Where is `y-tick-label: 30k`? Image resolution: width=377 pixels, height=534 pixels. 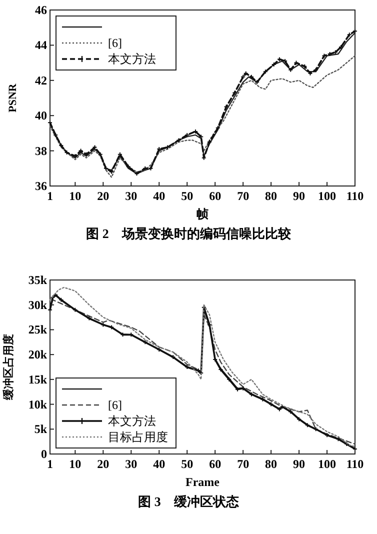 y-tick-label: 30k is located at coordinates (38, 305).